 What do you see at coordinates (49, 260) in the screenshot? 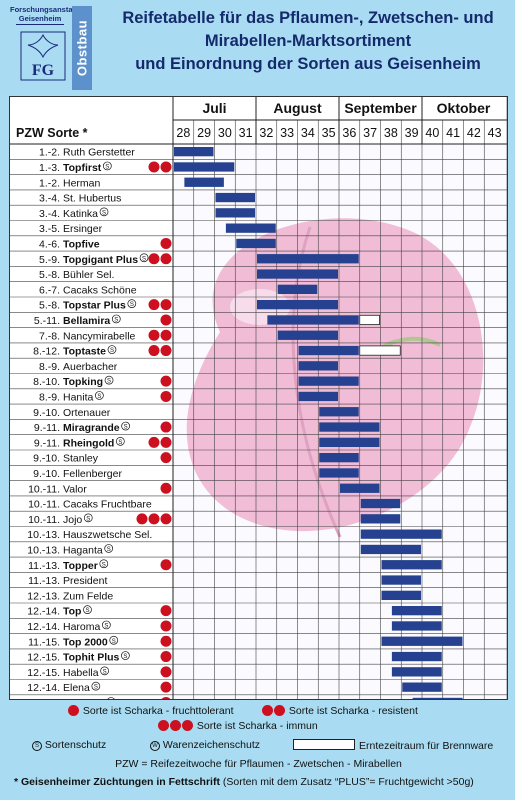
I see `pzw-label: 5.-9.` at bounding box center [49, 260].